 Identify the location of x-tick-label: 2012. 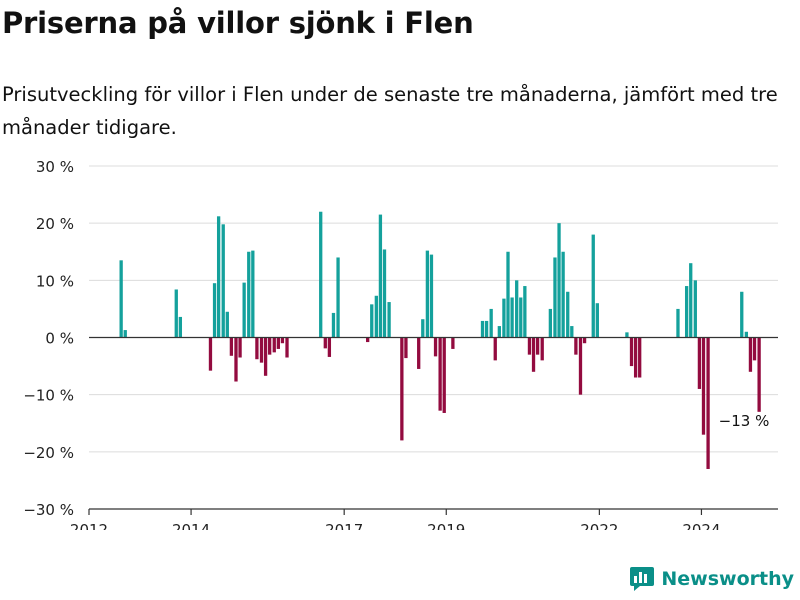
(89, 525).